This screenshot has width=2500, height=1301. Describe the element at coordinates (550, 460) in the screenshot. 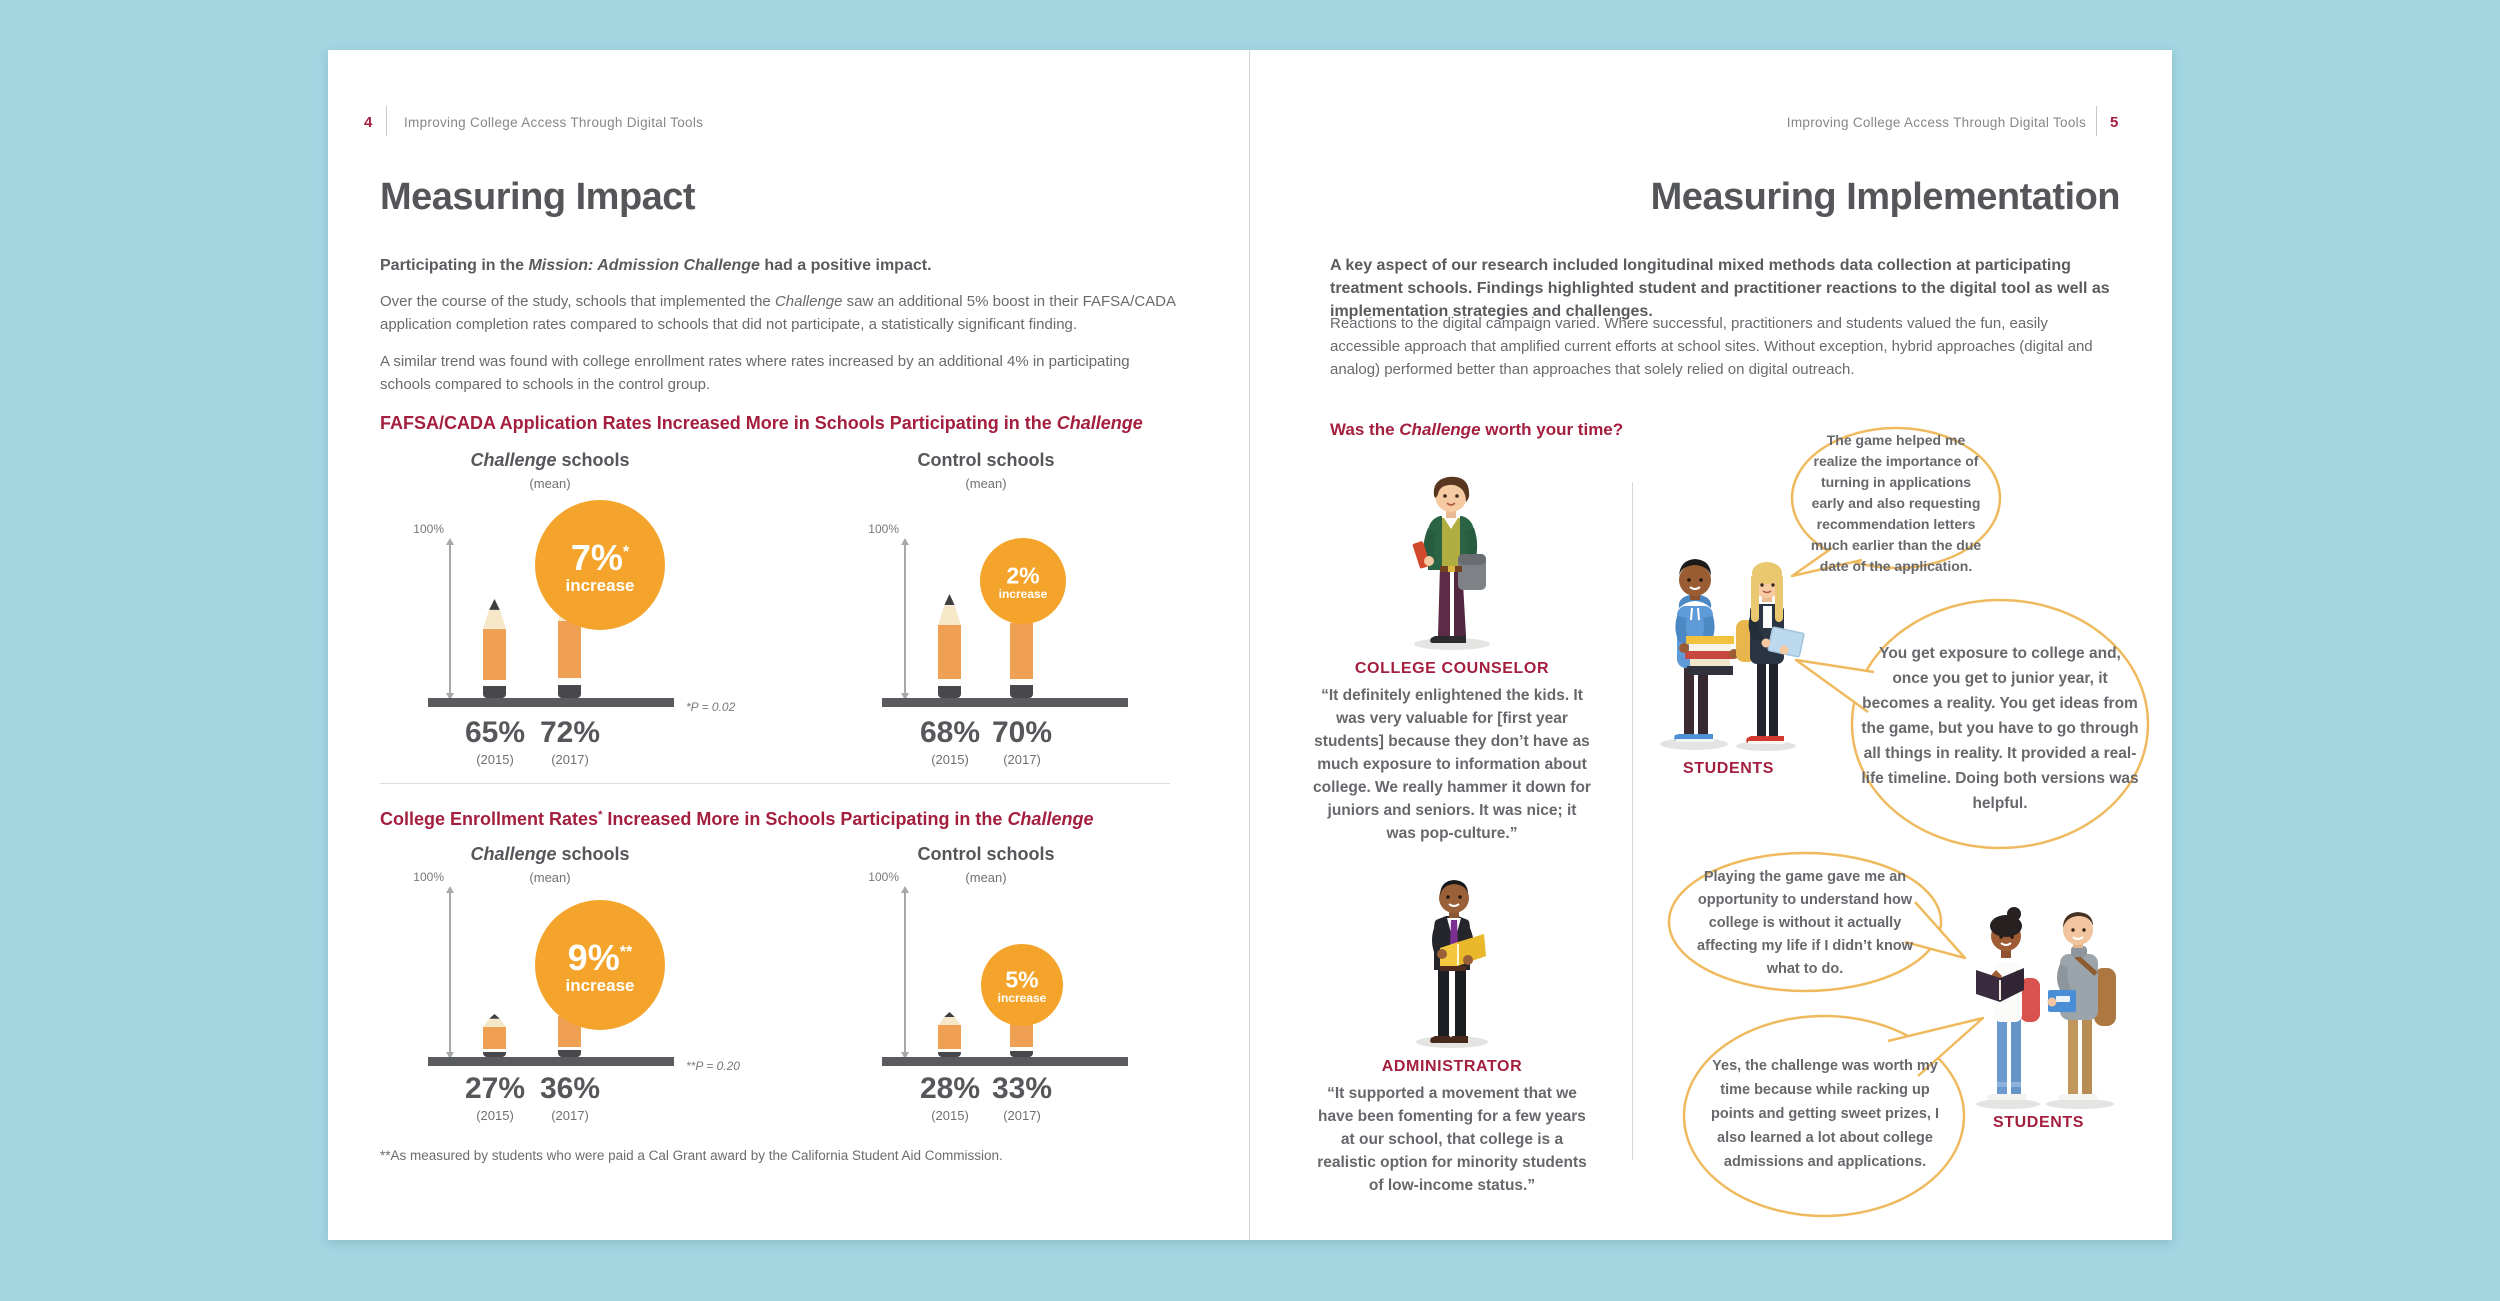

I see `chart1-groupA-label: Challenge schools` at that location.